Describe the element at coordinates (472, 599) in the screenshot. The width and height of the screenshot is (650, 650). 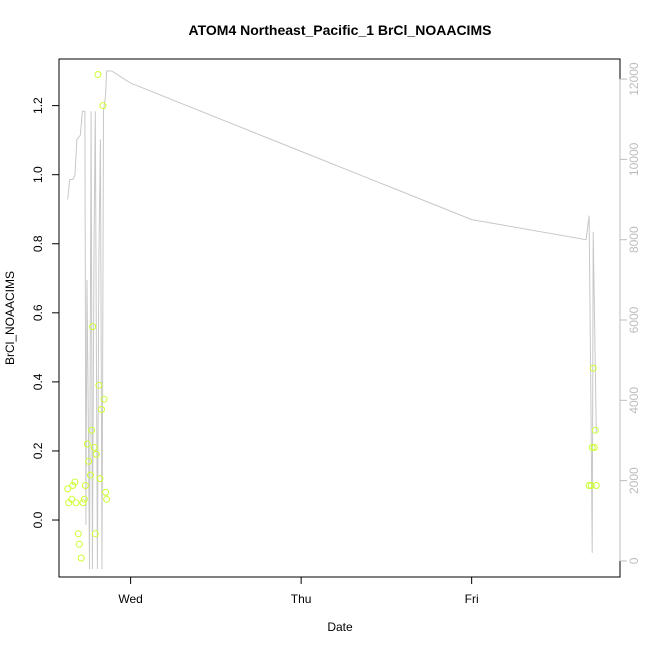
I see `x-tick-label: Fri` at that location.